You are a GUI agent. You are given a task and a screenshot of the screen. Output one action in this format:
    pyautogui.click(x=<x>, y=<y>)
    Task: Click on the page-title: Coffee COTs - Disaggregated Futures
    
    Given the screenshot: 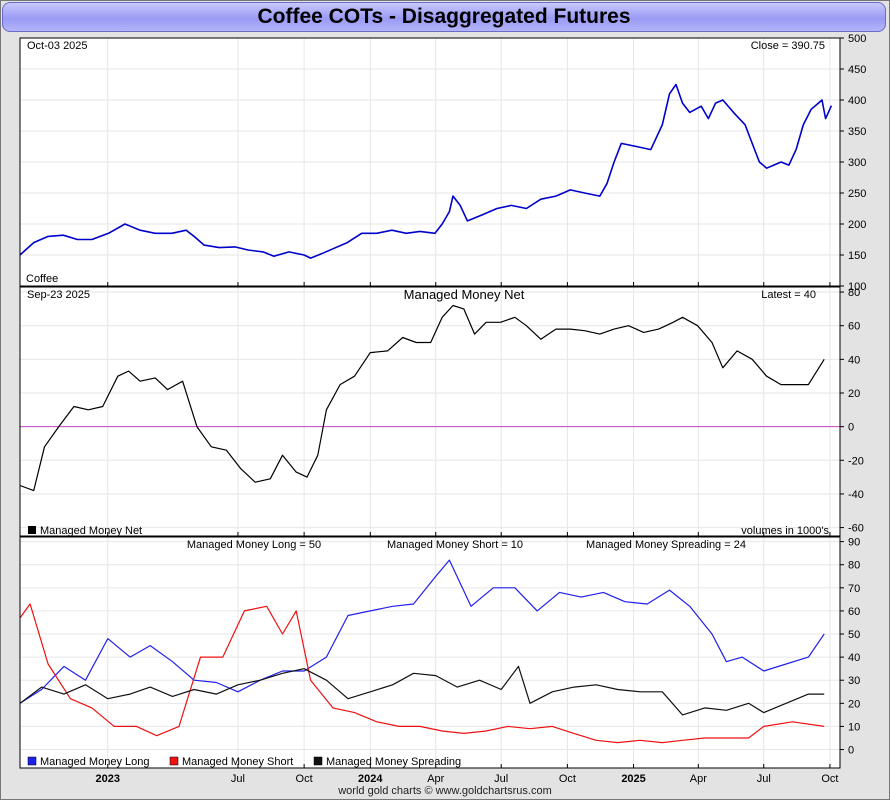 What is the action you would take?
    pyautogui.click(x=444, y=17)
    